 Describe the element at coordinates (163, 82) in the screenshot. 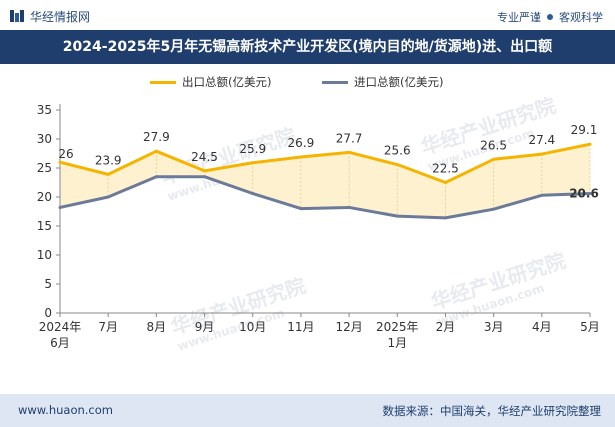

I see `legend-swatch-export` at that location.